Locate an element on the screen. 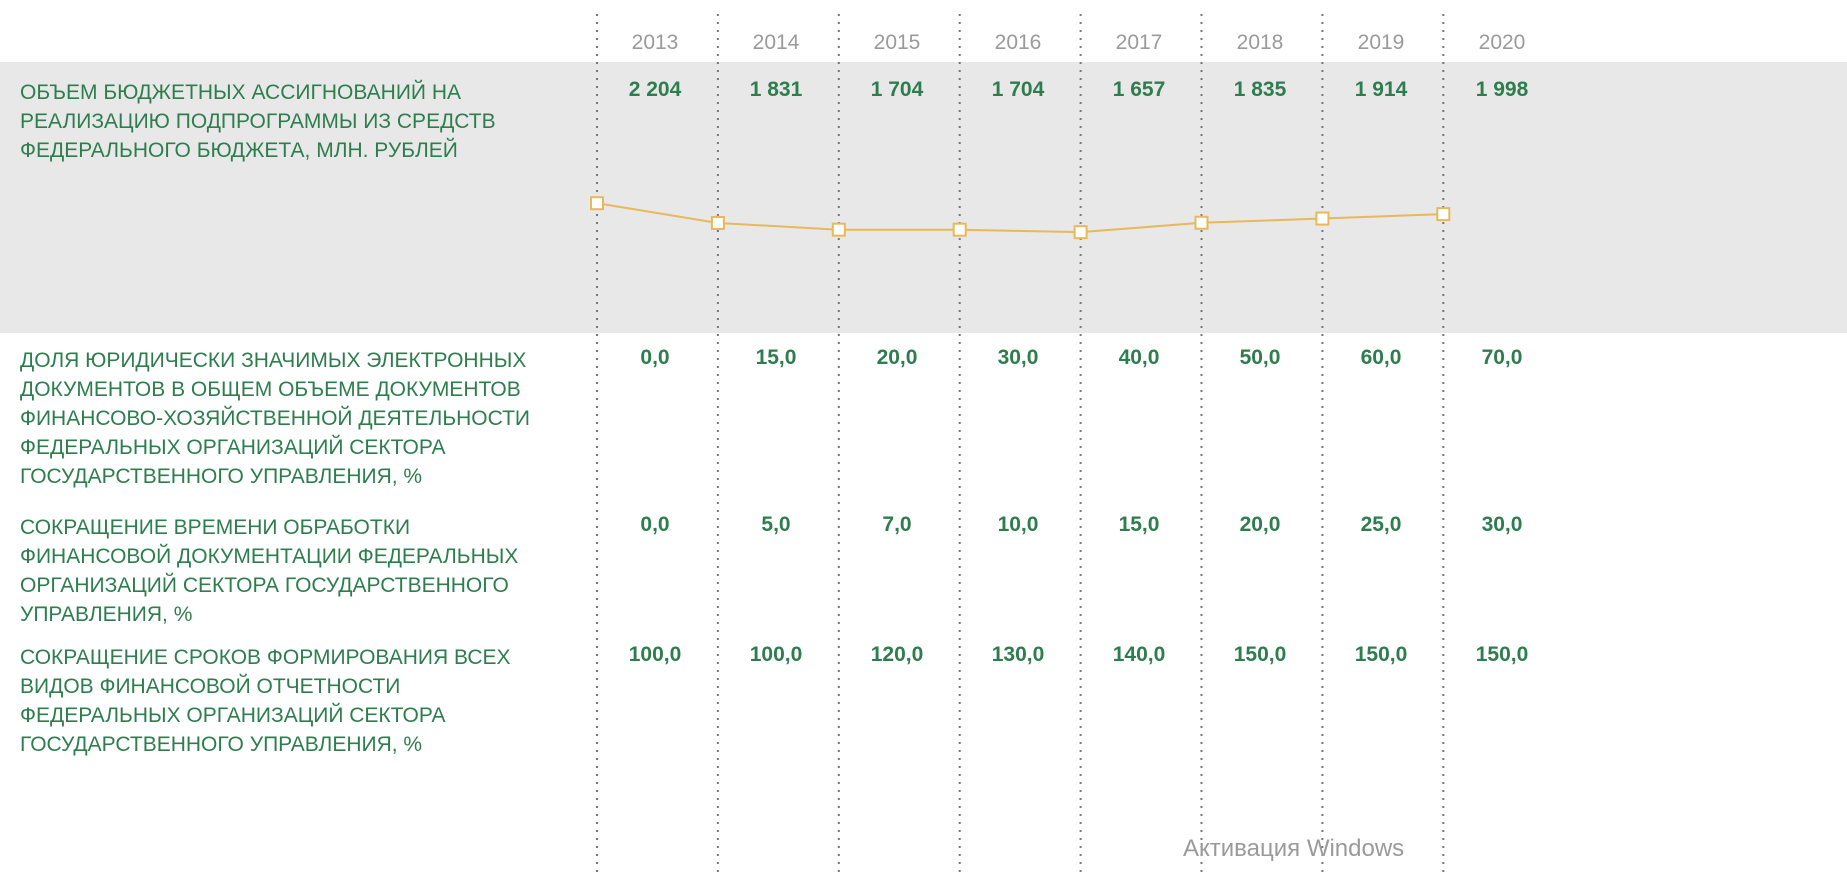 The width and height of the screenshot is (1847, 876). year-label: 2019 is located at coordinates (1381, 42).